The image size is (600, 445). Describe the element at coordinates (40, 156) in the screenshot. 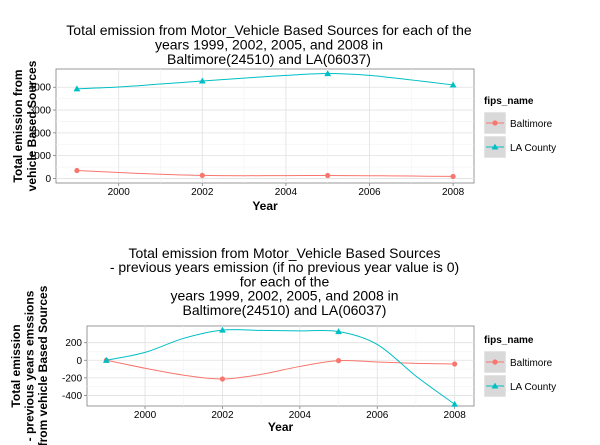

I see `y-tick-label: 1000` at that location.